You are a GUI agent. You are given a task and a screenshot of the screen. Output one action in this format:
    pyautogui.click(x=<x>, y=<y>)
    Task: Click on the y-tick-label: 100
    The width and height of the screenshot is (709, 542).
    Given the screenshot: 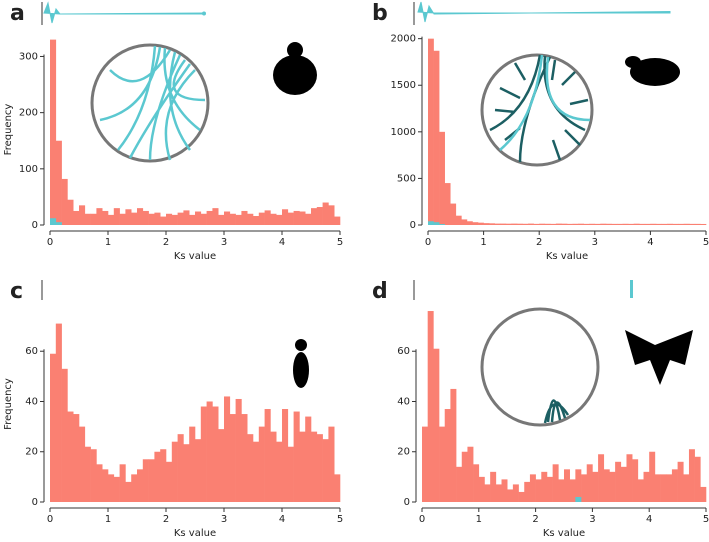 What is the action you would take?
    pyautogui.click(x=28, y=169)
    